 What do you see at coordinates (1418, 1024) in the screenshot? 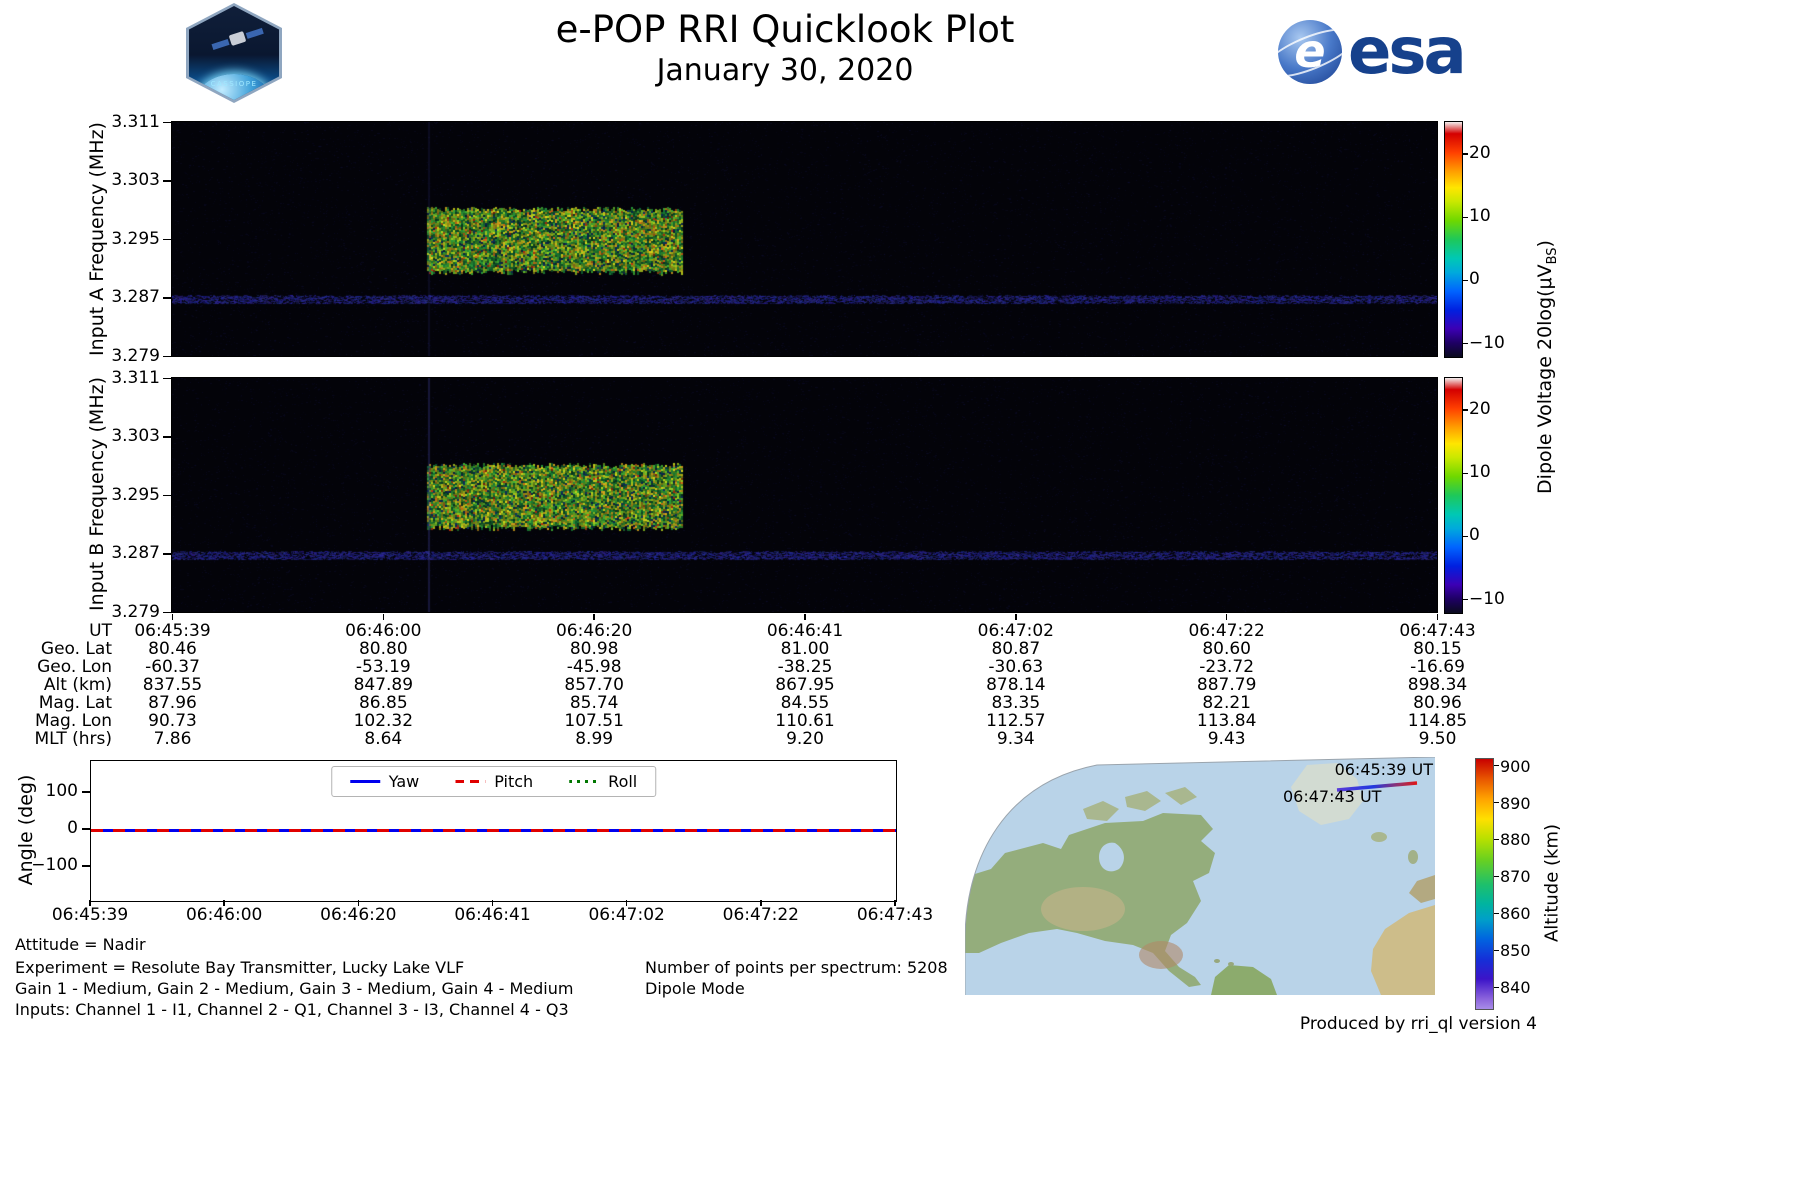
I see `produced-by-note: Produced by rri_ql version 4` at bounding box center [1418, 1024].